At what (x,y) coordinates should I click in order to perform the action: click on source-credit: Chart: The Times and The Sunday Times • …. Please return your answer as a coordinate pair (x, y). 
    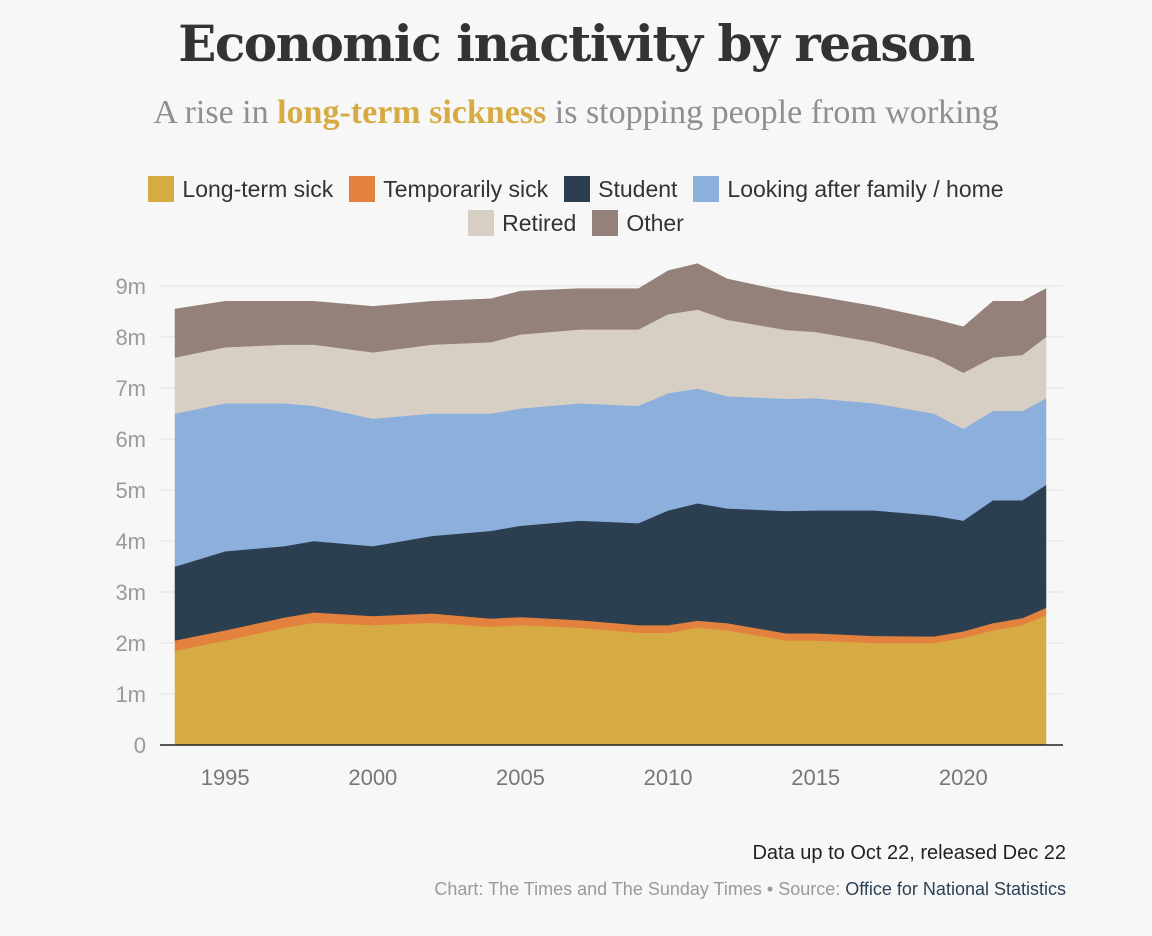
    Looking at the image, I should click on (750, 889).